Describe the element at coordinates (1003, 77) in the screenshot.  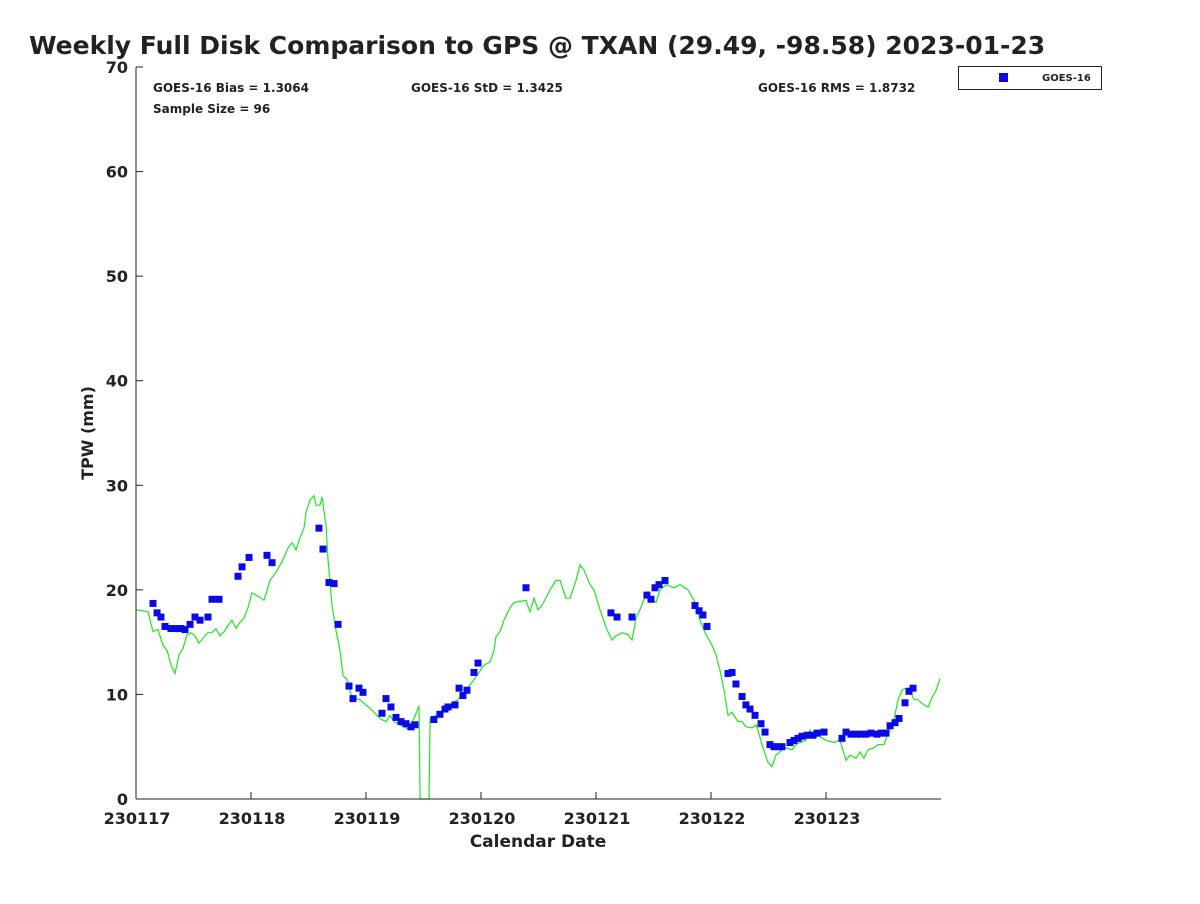
I see `legend-marker-goes16` at that location.